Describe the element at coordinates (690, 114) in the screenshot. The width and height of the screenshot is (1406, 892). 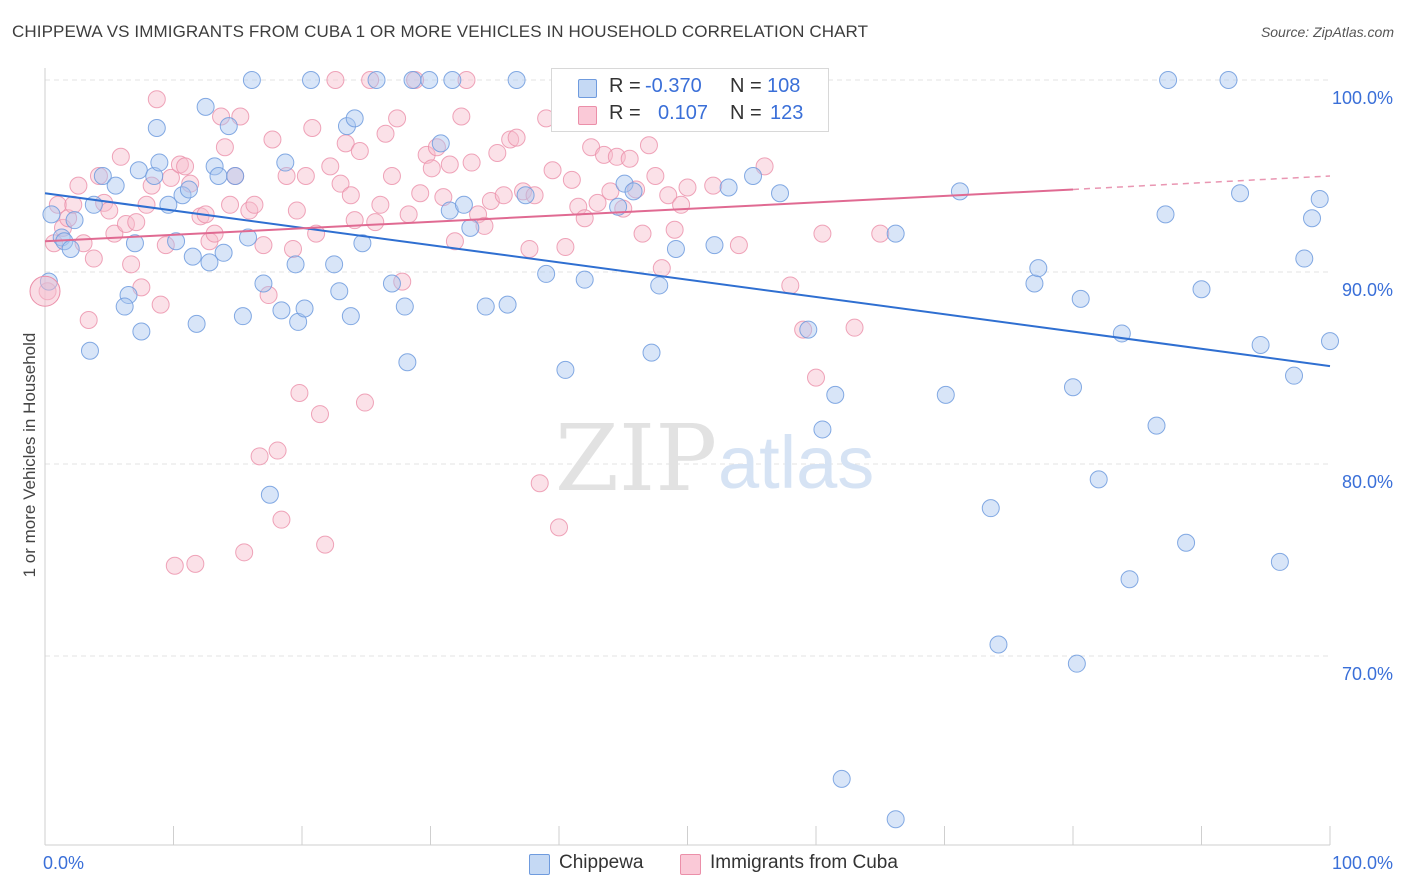
I see `stats-row-cuba: R = 0.107 N = 123` at that location.